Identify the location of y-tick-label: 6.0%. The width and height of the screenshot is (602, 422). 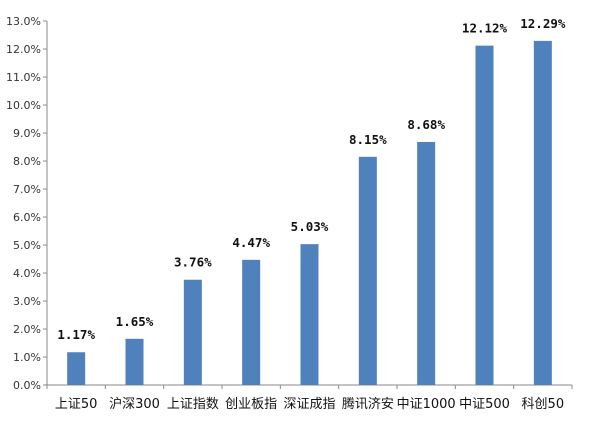
(27, 217).